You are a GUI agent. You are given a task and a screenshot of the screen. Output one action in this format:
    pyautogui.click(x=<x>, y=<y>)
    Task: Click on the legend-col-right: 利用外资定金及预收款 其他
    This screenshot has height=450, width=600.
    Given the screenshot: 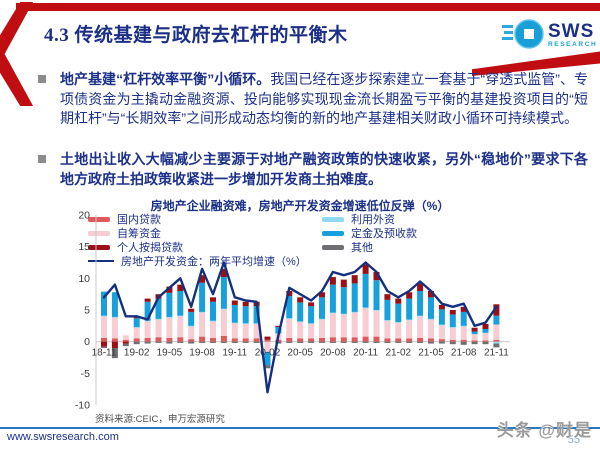 What is the action you would take?
    pyautogui.click(x=369, y=233)
    